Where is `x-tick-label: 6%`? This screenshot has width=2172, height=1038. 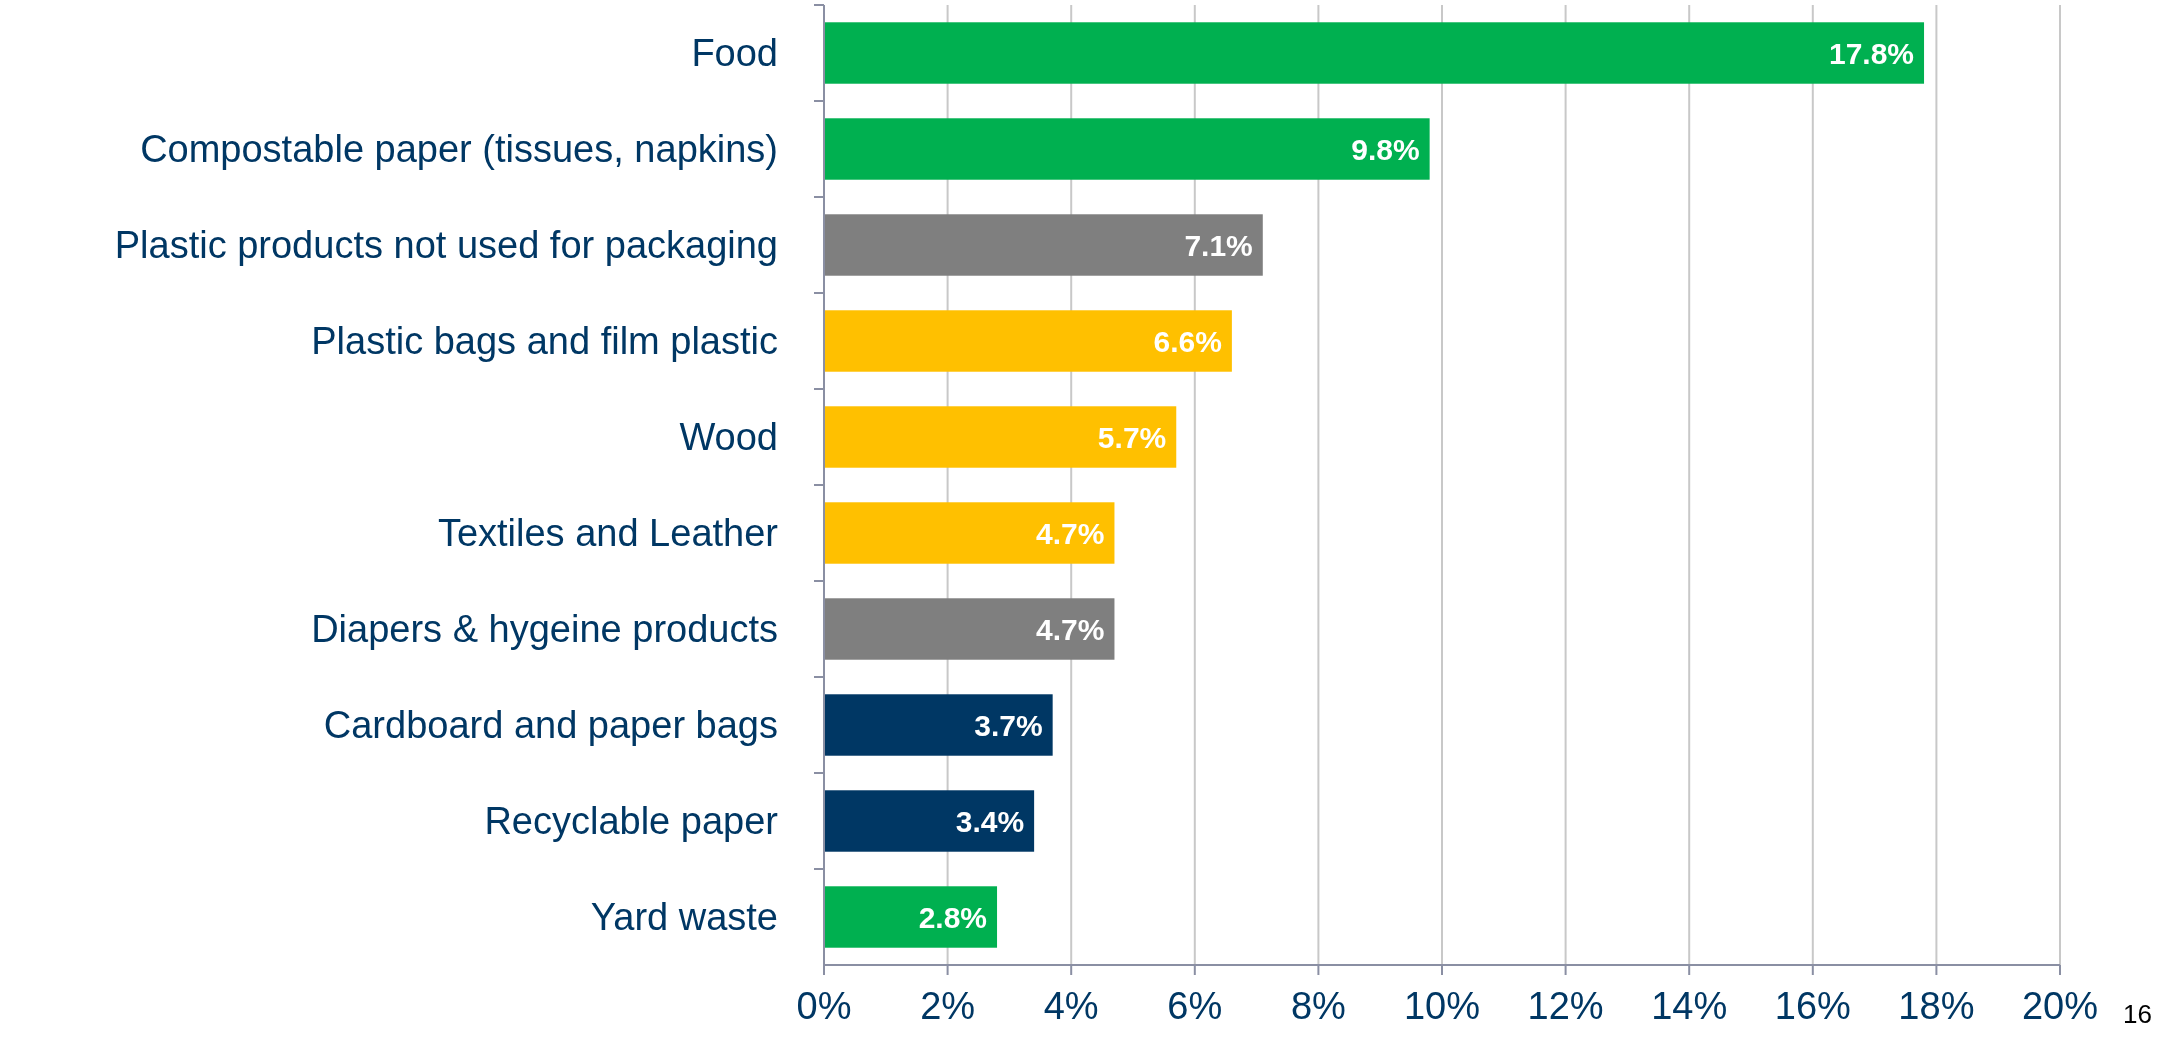 x-tick-label: 6% is located at coordinates (1195, 1006).